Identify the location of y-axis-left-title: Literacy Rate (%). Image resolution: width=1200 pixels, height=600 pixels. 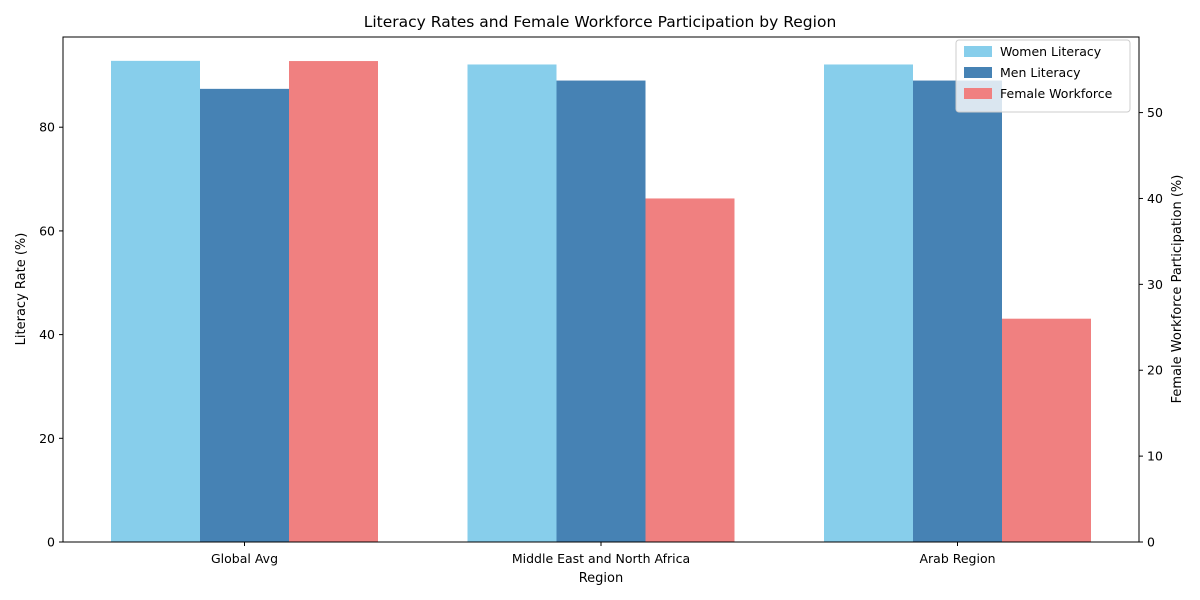
(21, 289).